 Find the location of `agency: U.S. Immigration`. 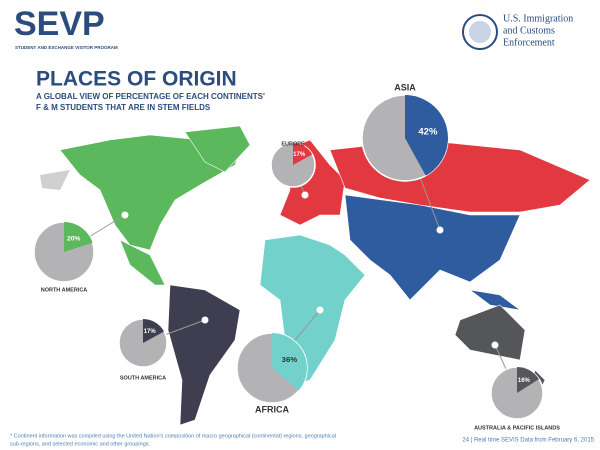

agency: U.S. Immigration is located at coordinates (538, 18).